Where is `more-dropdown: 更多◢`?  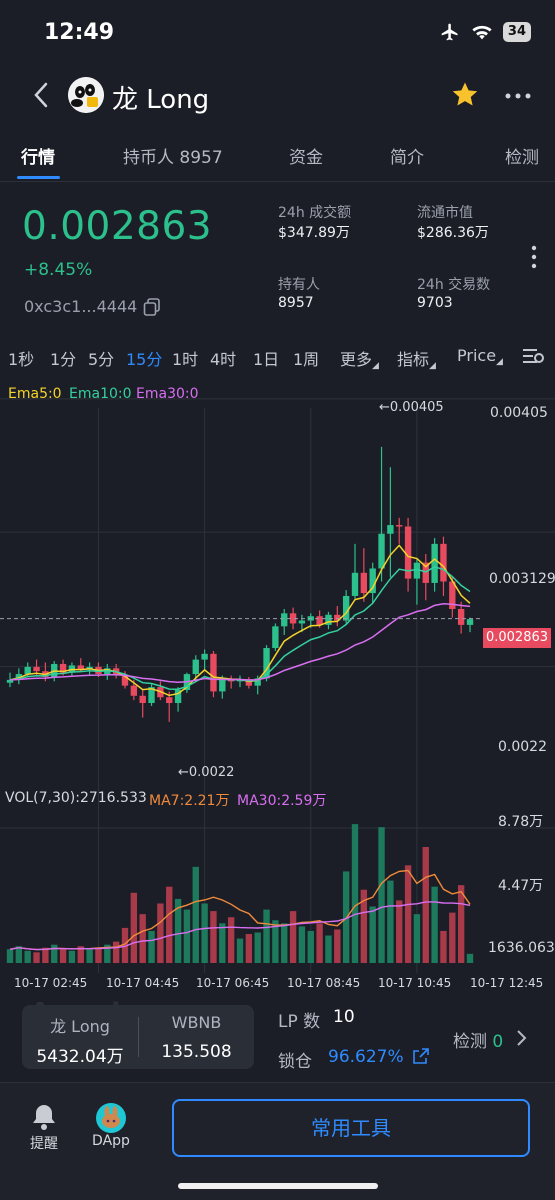 more-dropdown: 更多◢ is located at coordinates (359, 360).